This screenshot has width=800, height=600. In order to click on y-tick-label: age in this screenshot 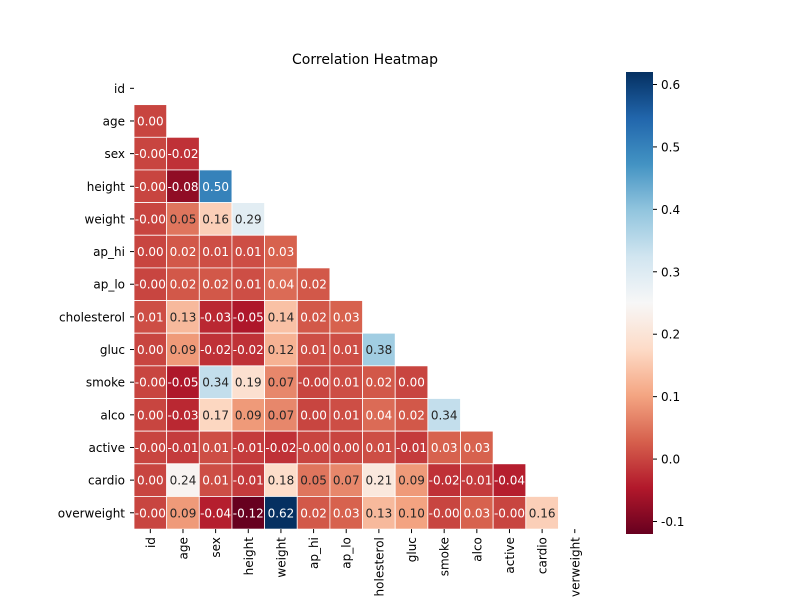, I will do `click(114, 121)`.